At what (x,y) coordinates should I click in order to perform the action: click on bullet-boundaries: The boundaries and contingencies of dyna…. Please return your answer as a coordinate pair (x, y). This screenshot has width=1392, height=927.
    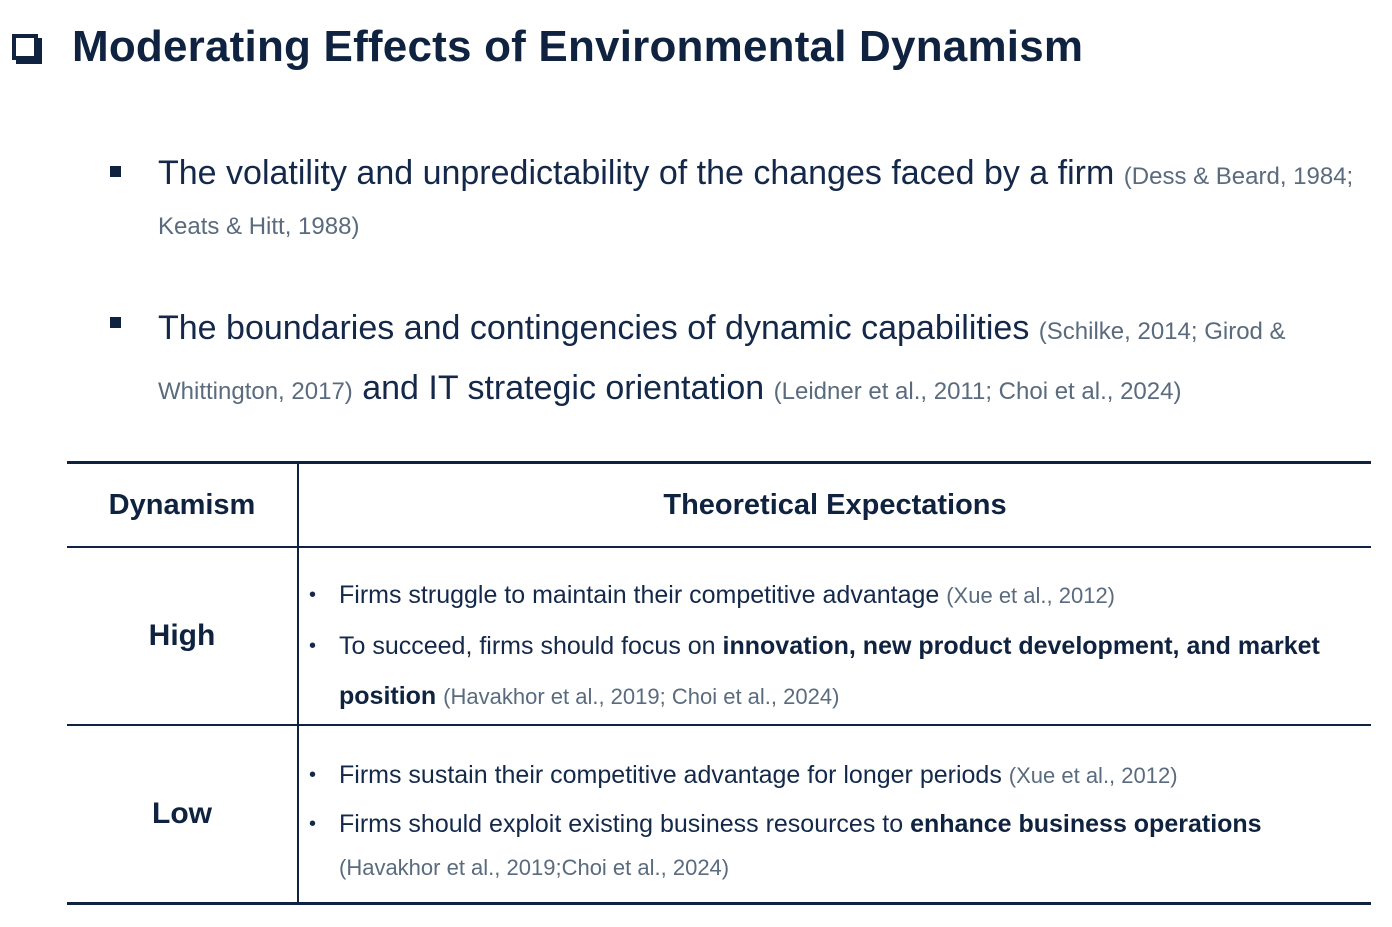
    Looking at the image, I should click on (740, 360).